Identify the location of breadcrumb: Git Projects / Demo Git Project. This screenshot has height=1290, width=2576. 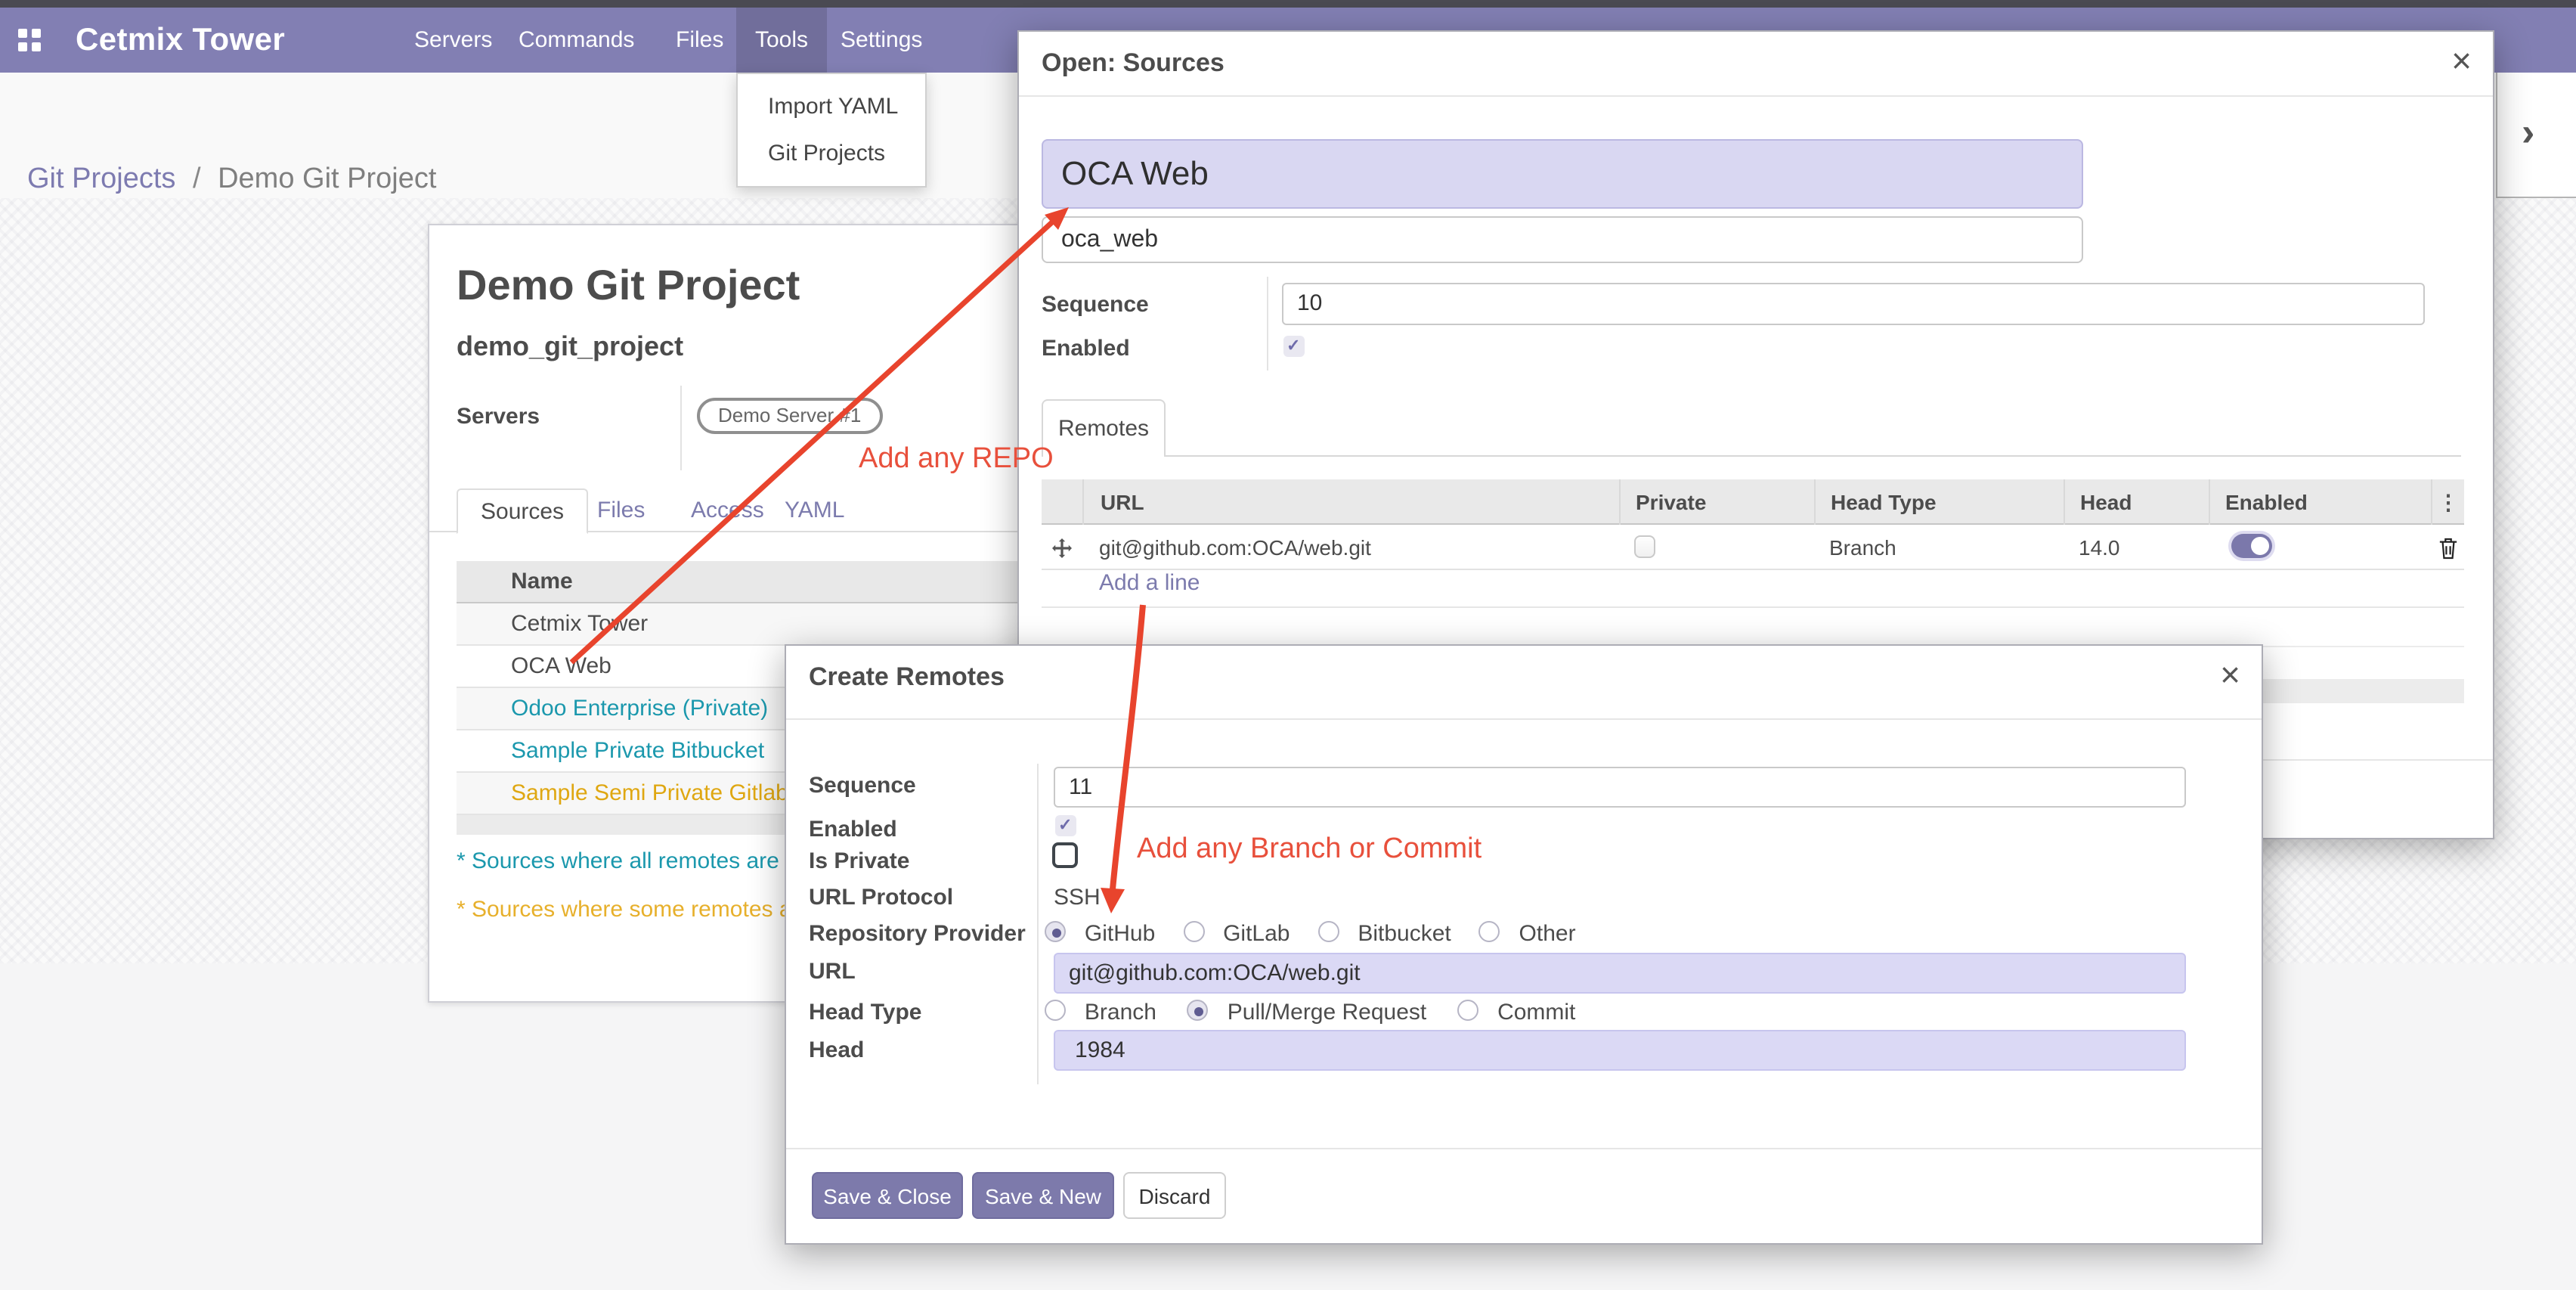
(231, 180).